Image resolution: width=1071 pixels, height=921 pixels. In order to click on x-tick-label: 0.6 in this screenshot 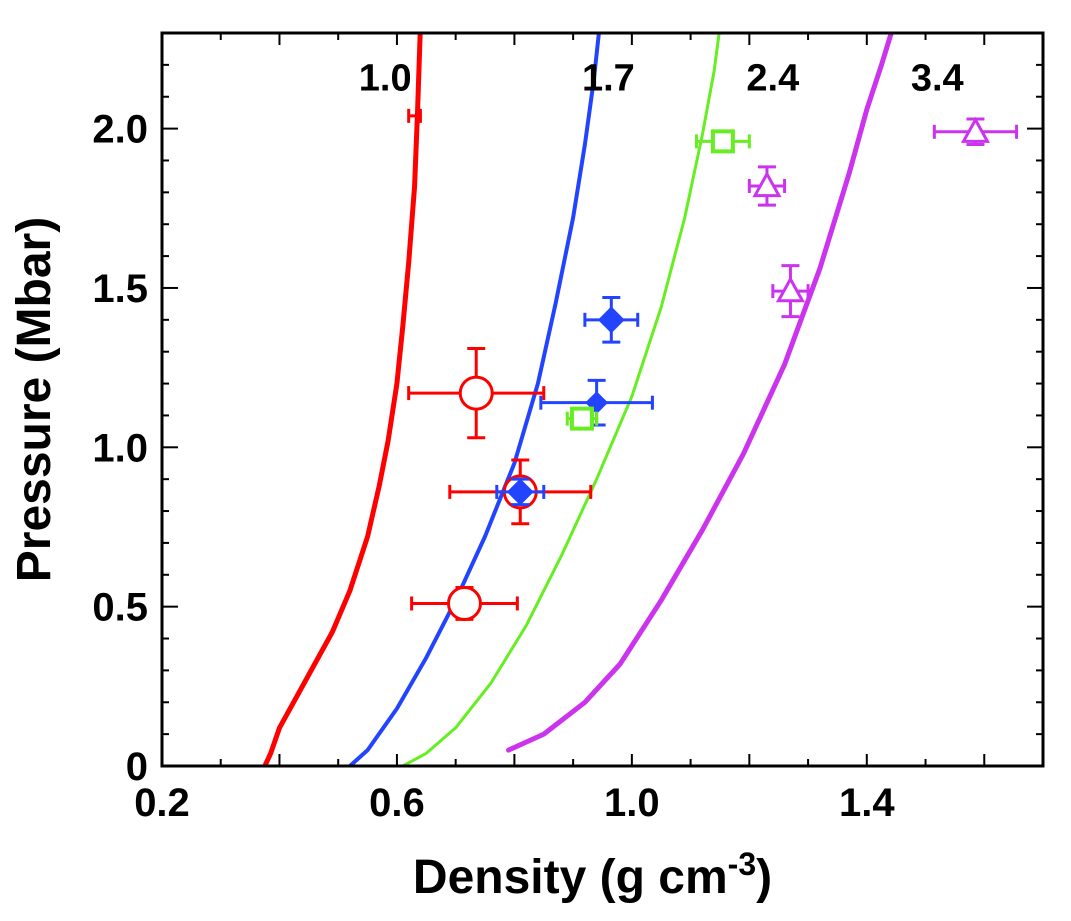, I will do `click(397, 803)`.